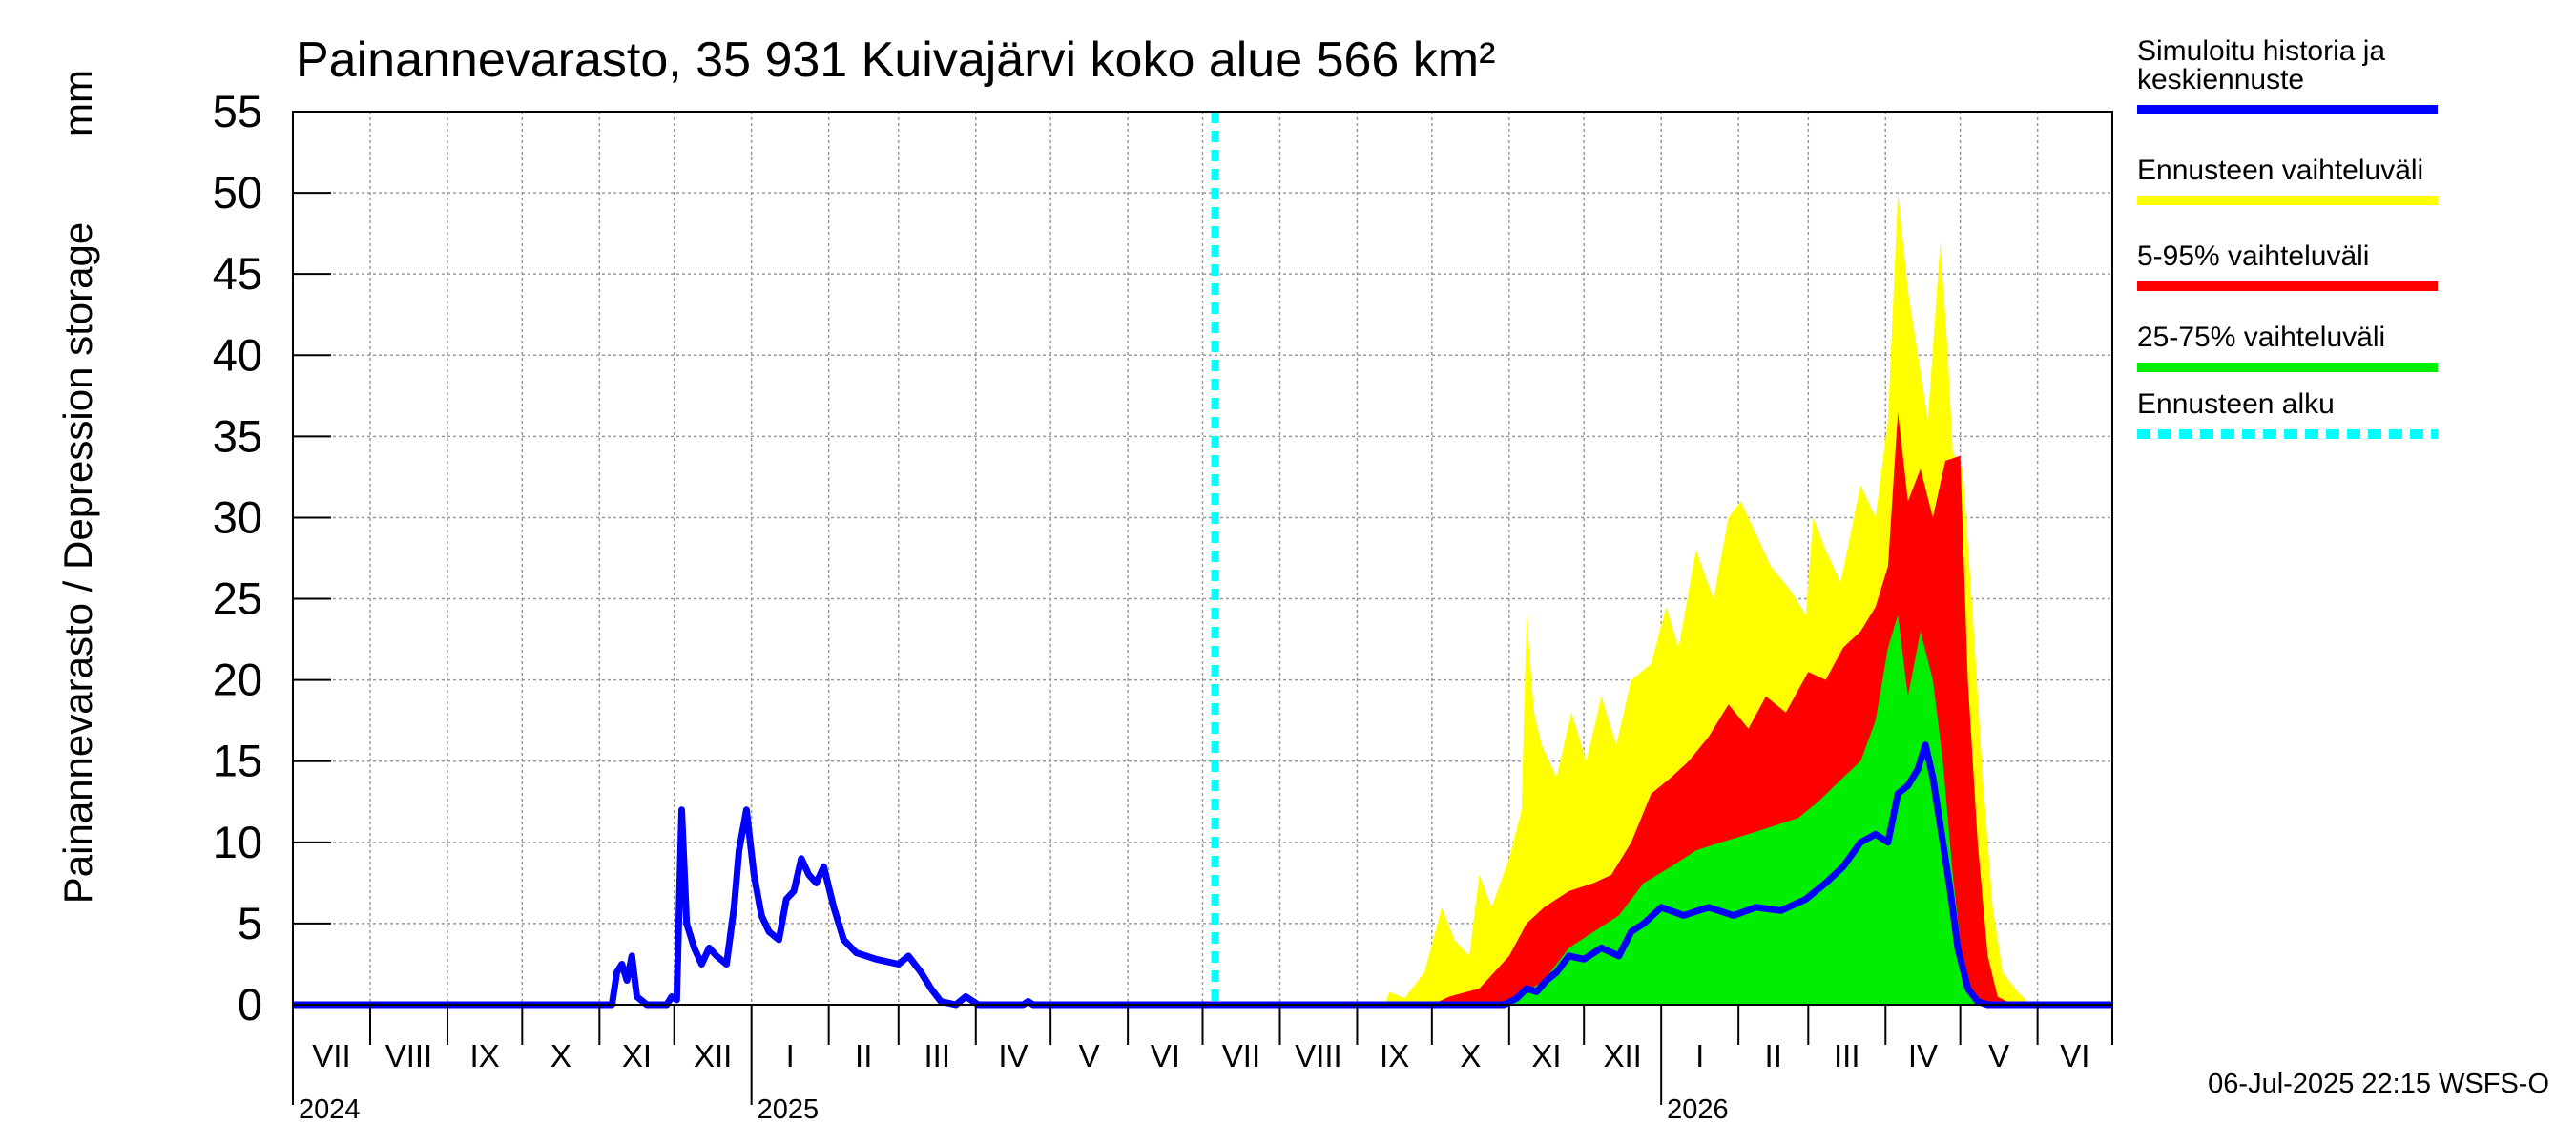 This screenshot has height=1145, width=2576. What do you see at coordinates (237, 761) in the screenshot?
I see `y-tick-label: 15` at bounding box center [237, 761].